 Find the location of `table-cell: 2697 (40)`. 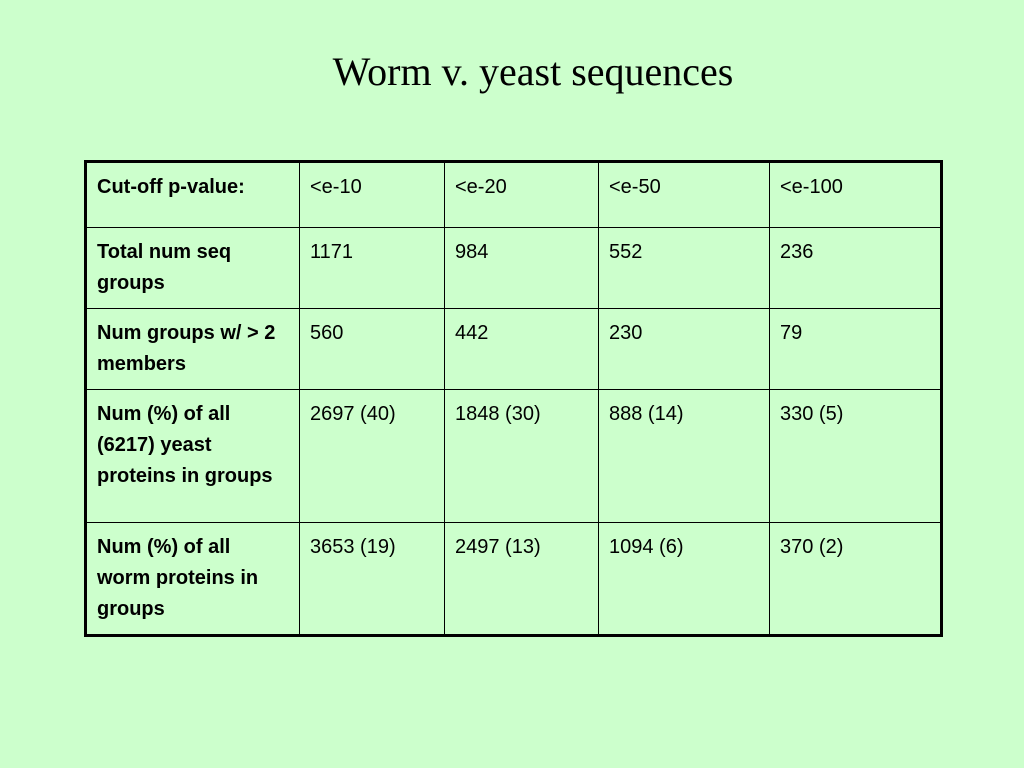

table-cell: 2697 (40) is located at coordinates (372, 456).